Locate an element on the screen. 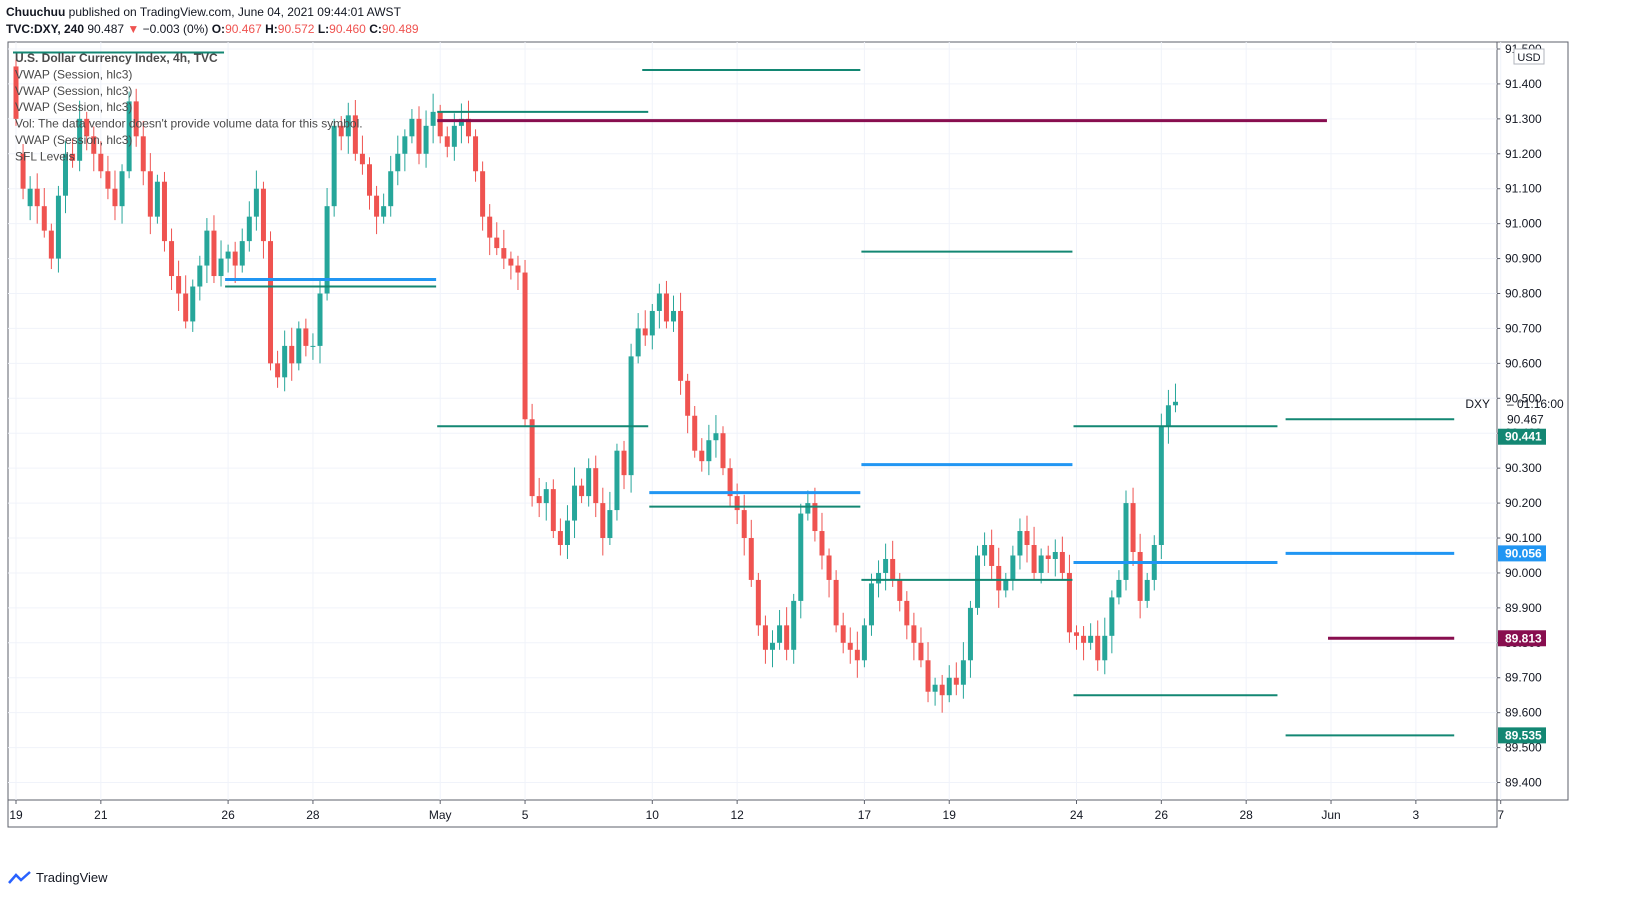  x-tick-label: Jun is located at coordinates (1330, 815).